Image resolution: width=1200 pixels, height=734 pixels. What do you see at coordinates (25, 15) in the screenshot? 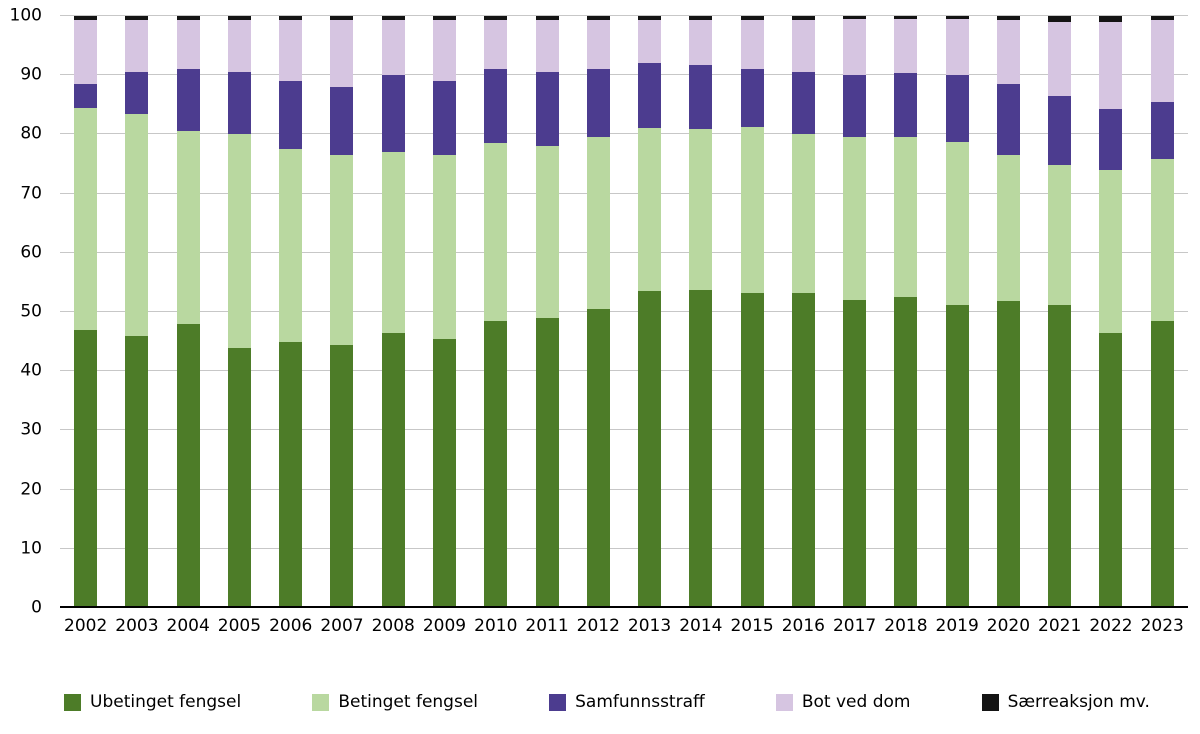
I see `y-tick-label: 100` at bounding box center [25, 15].